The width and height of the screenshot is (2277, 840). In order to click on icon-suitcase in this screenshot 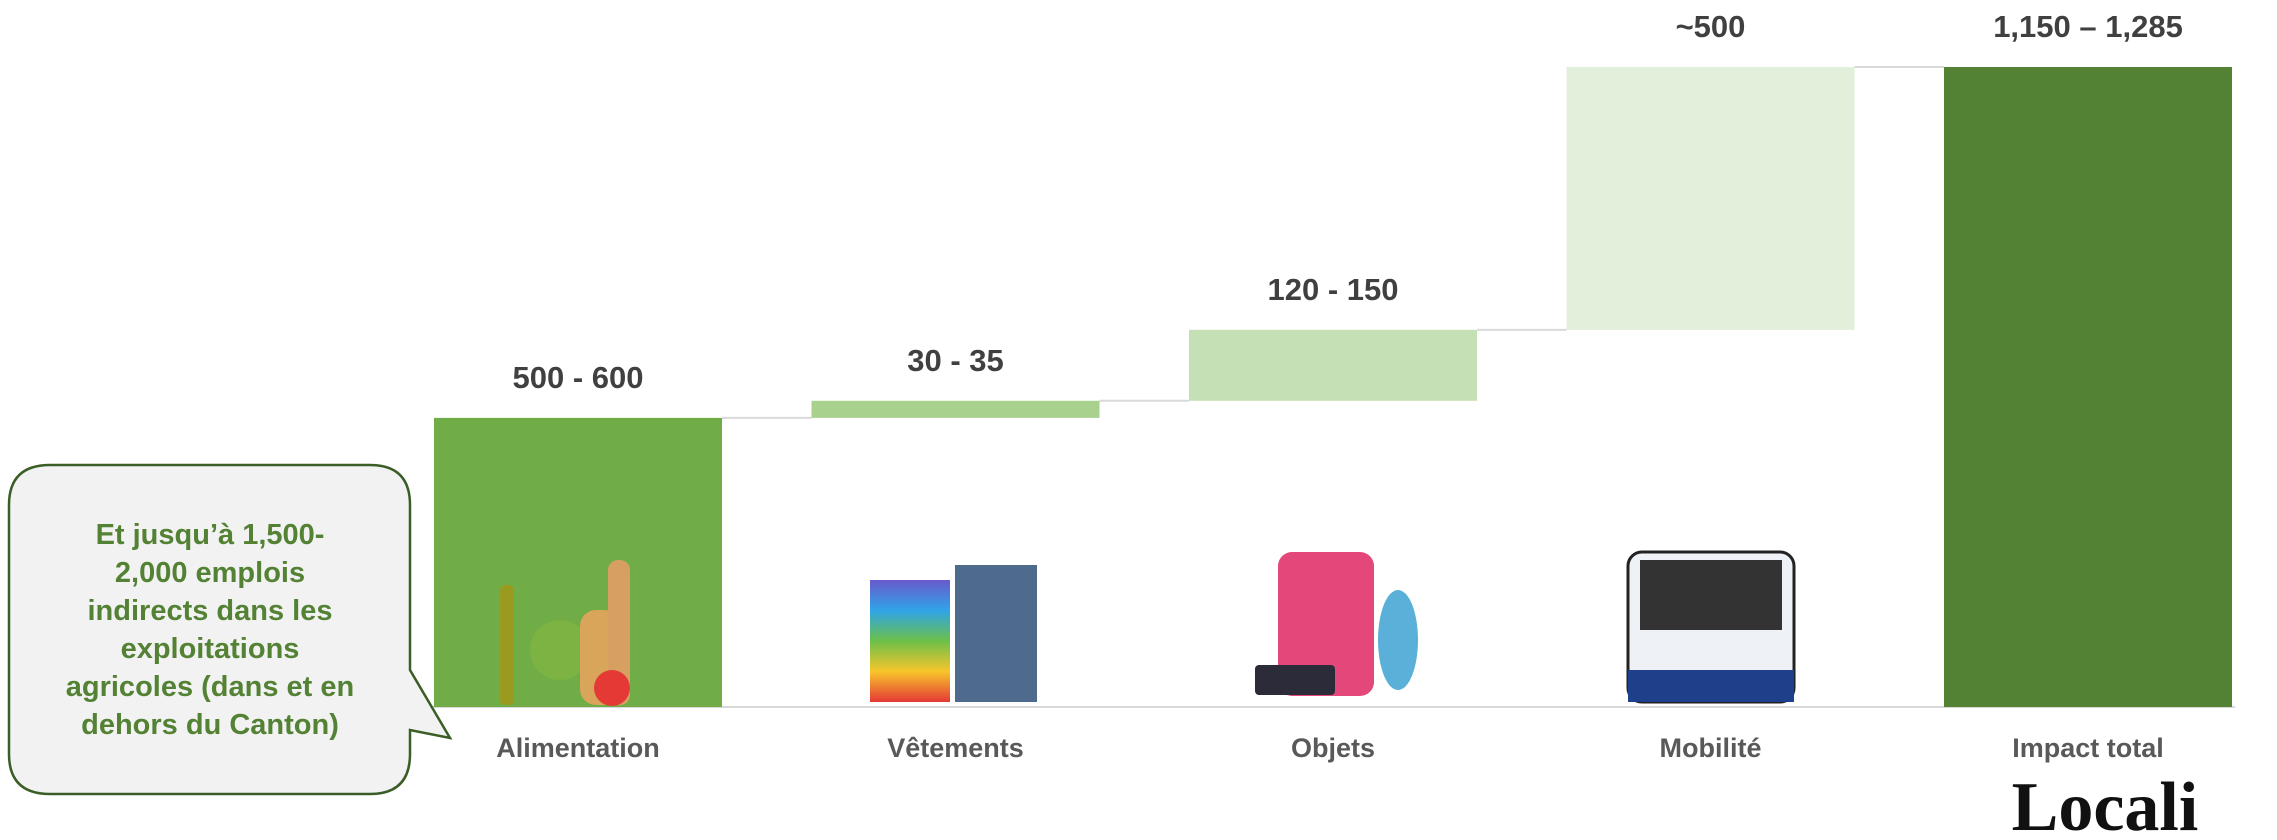, I will do `click(1326, 624)`.